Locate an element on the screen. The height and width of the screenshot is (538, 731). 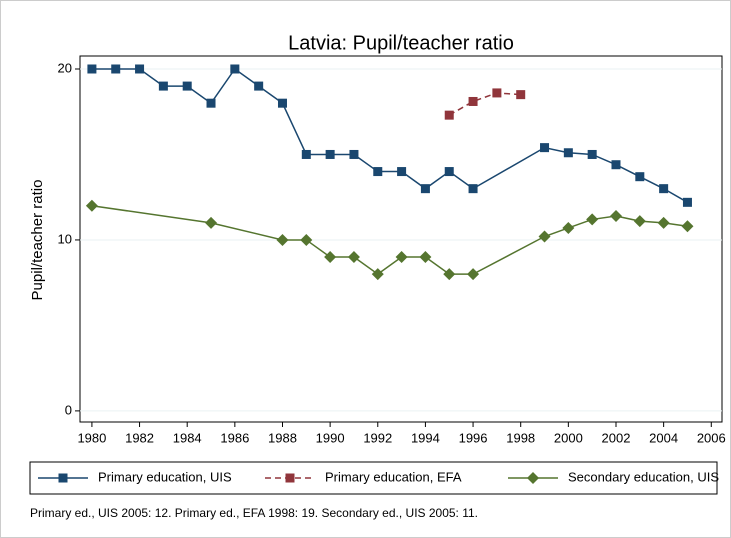
legend-label: Primary education, EFA is located at coordinates (393, 476).